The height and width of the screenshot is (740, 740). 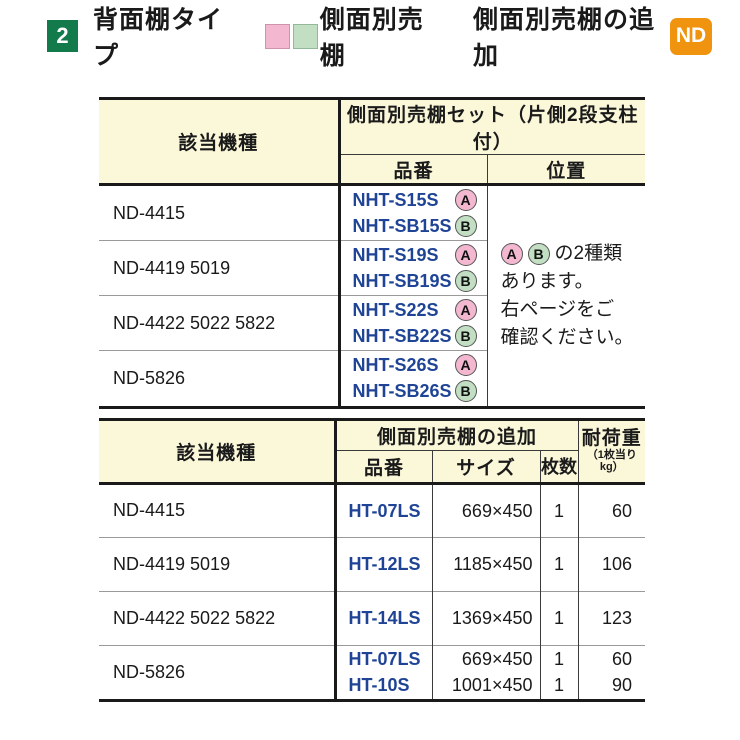 I want to click on part-cell: NHT-S22S A NHT-SB22S B, so click(x=413, y=323).